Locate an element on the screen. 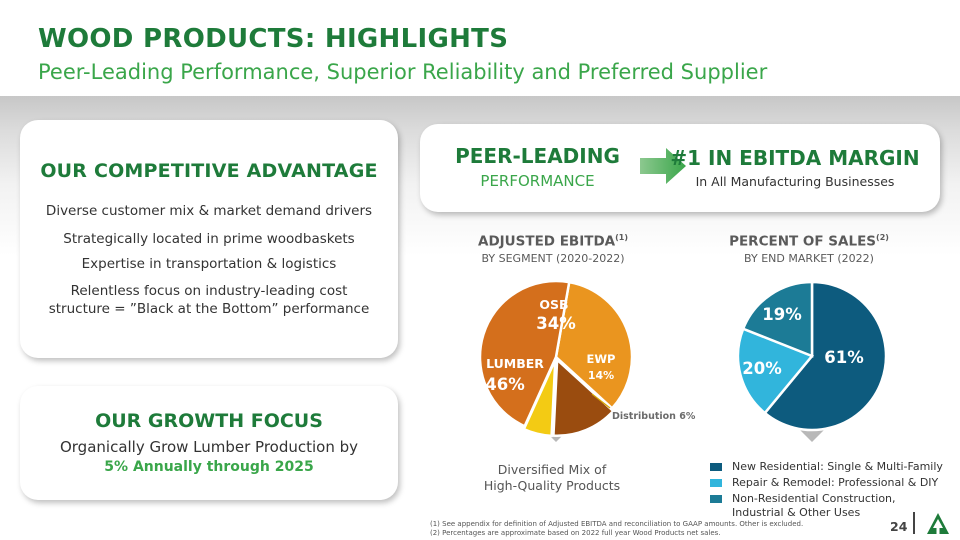 Image resolution: width=960 pixels, height=540 pixels. legend-label: New Residential: Single & Multi-Family is located at coordinates (837, 466).